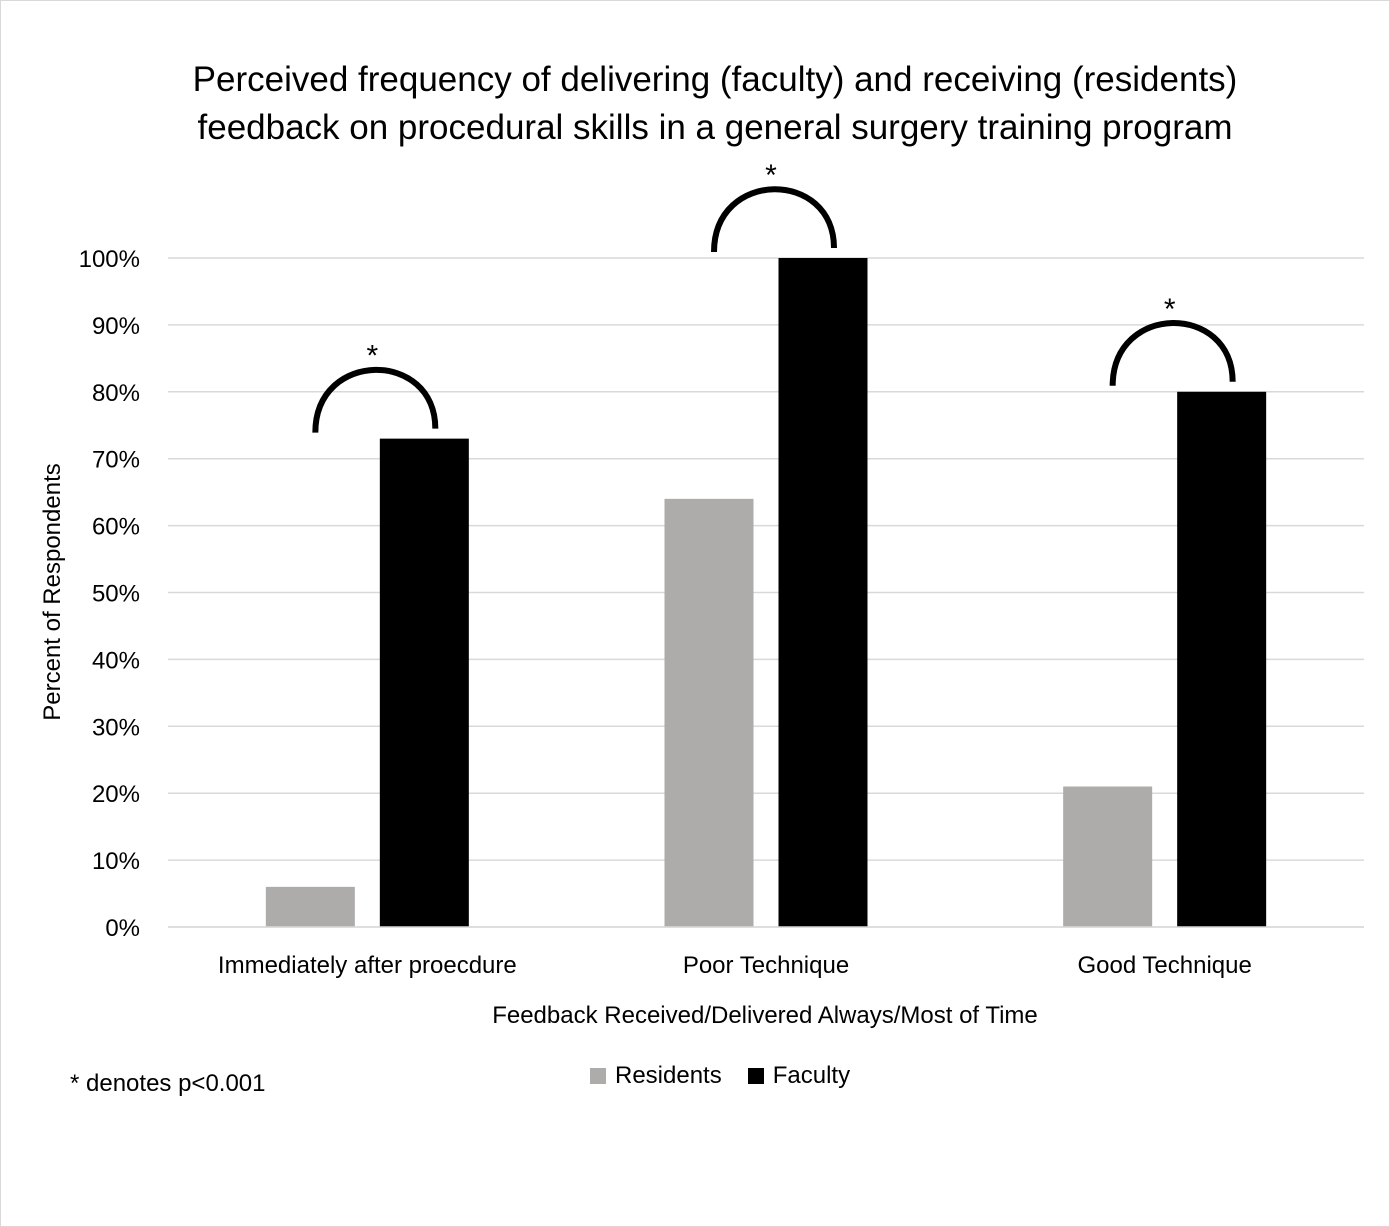 Image resolution: width=1390 pixels, height=1227 pixels. What do you see at coordinates (116, 660) in the screenshot?
I see `y-tick-label: 40%` at bounding box center [116, 660].